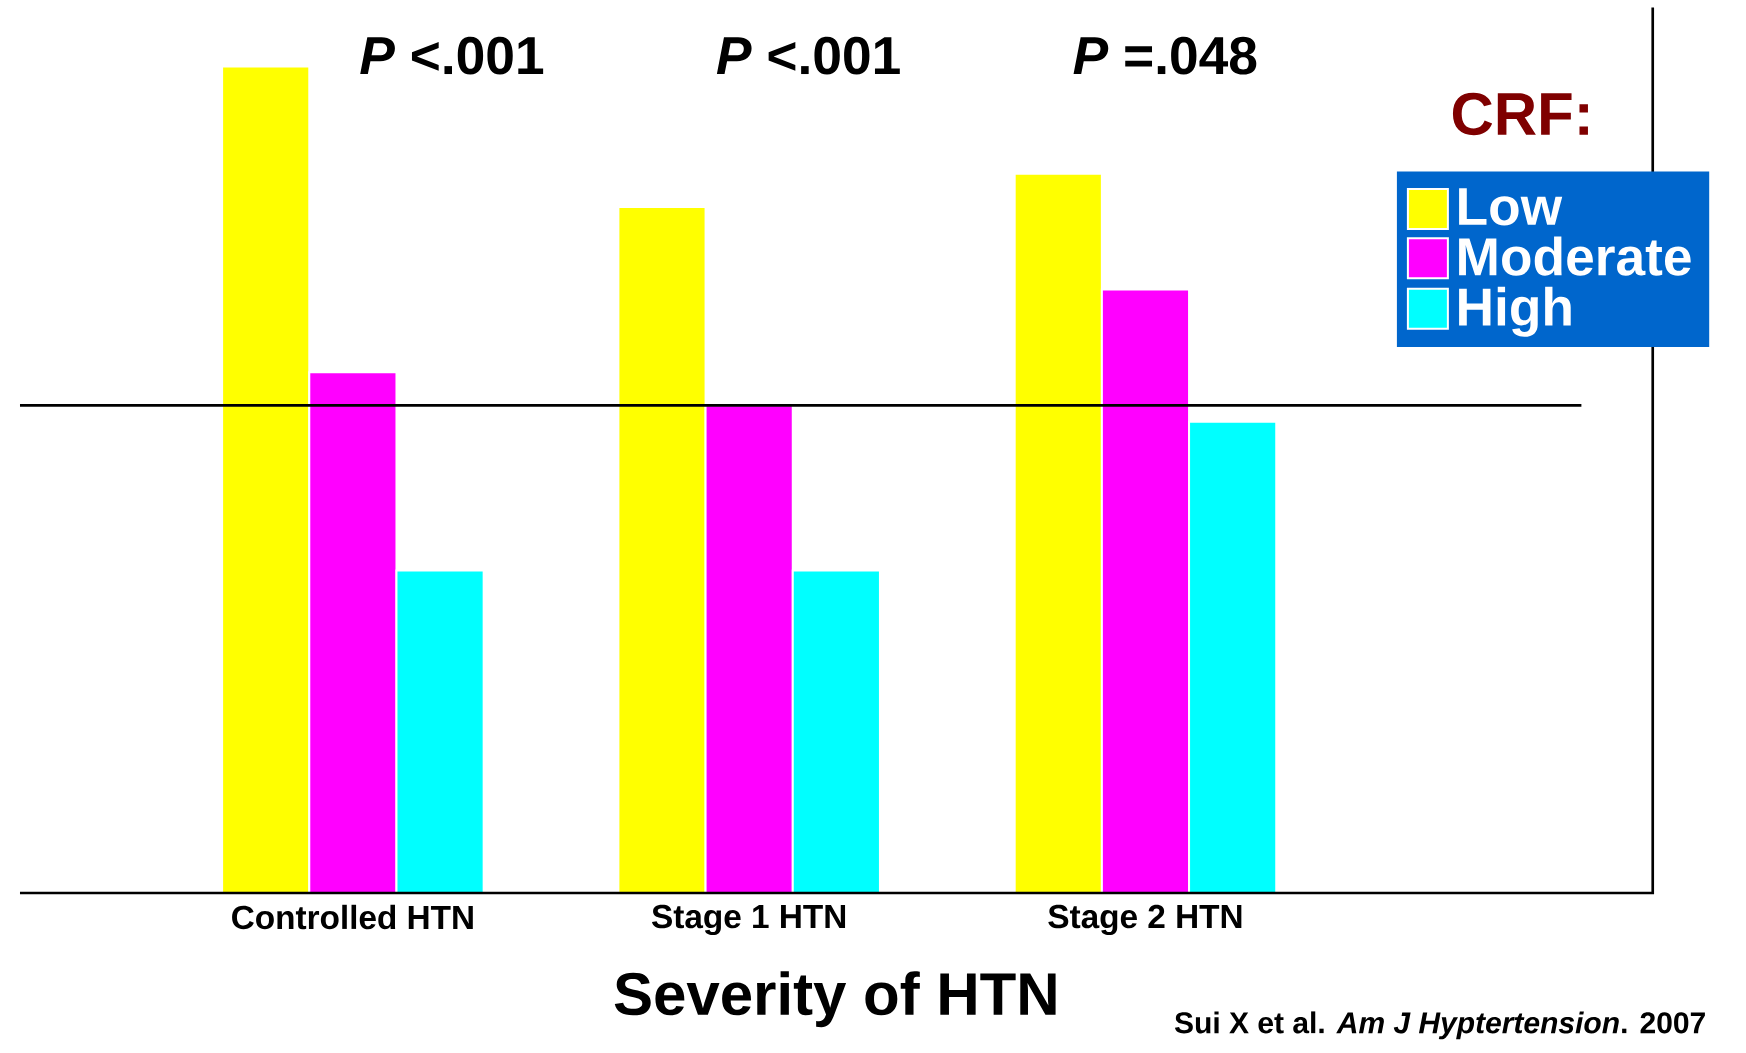 The image size is (1746, 1053). Describe the element at coordinates (1515, 311) in the screenshot. I see `legend-label: High` at that location.